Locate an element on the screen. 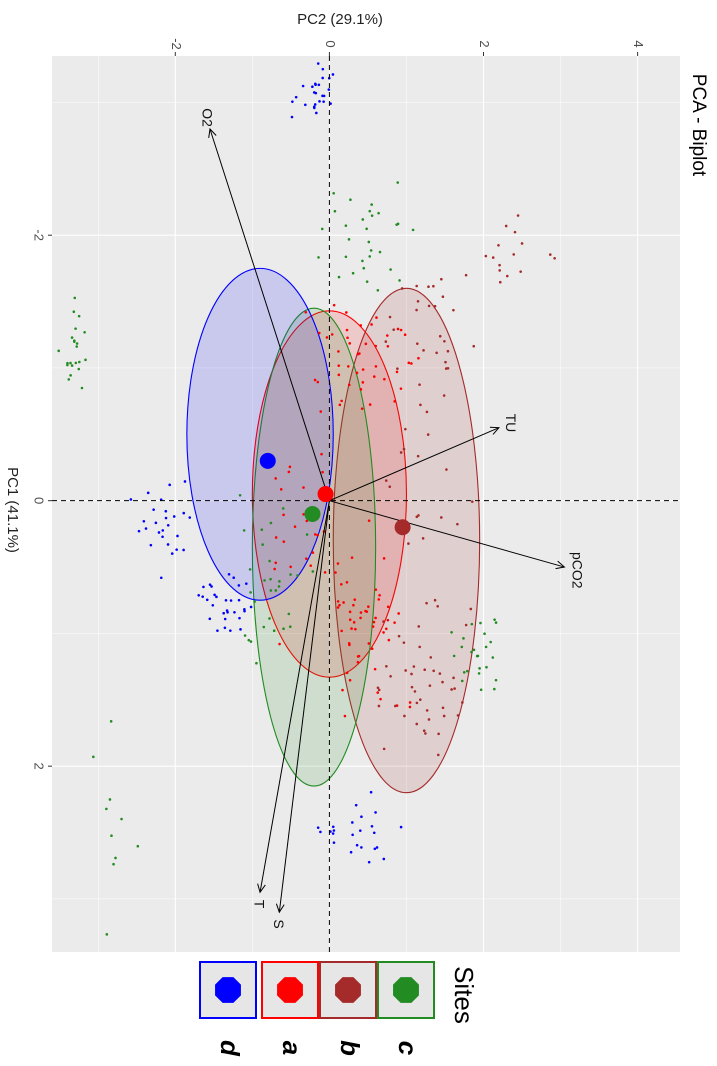 Image resolution: width=717 pixels, height=1066 pixels. centroid-b is located at coordinates (402, 527).